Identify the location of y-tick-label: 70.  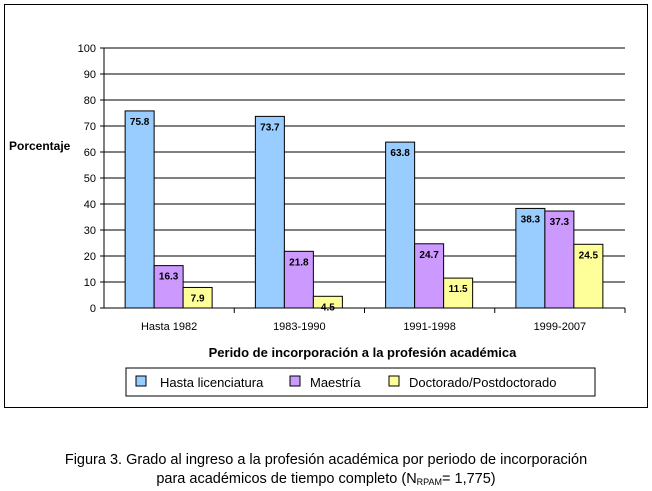
(90, 127).